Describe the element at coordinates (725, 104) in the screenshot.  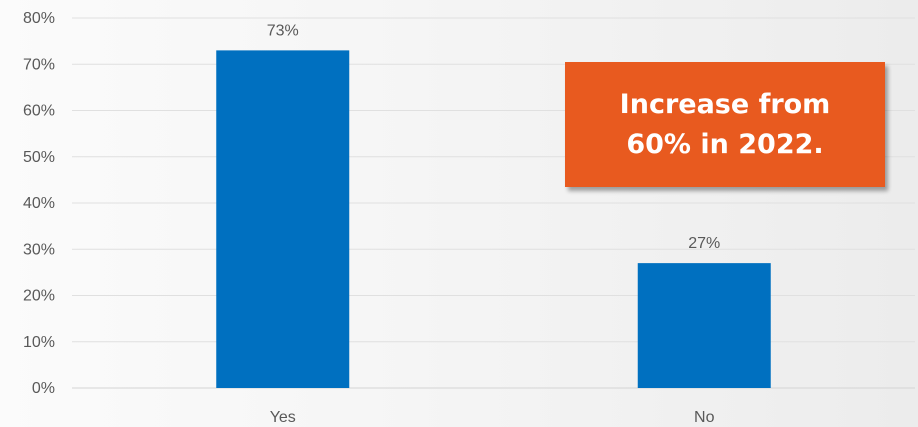
I see `callout-line-1: Increase from` at that location.